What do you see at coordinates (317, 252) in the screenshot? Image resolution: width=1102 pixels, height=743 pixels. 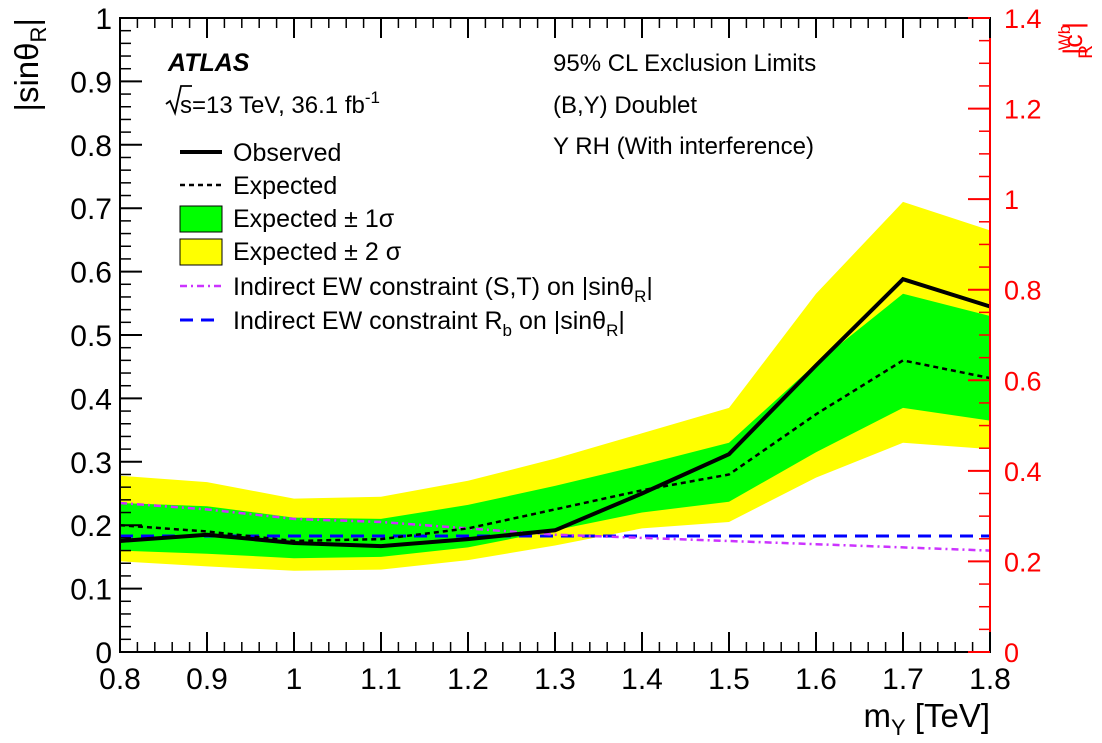 I see `legend-label-band2: Expected ± 2 σ` at bounding box center [317, 252].